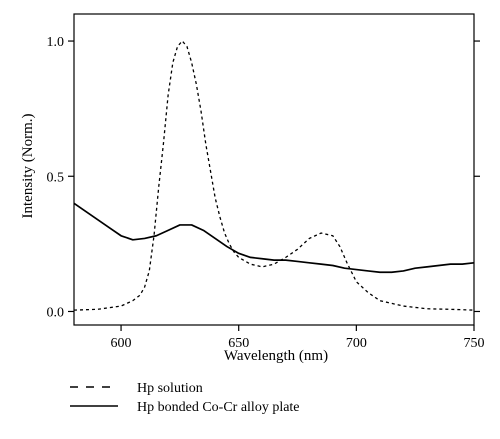 Image resolution: width=500 pixels, height=439 pixels. Describe the element at coordinates (274, 238) in the screenshot. I see `series-line-hp-bonded` at that location.